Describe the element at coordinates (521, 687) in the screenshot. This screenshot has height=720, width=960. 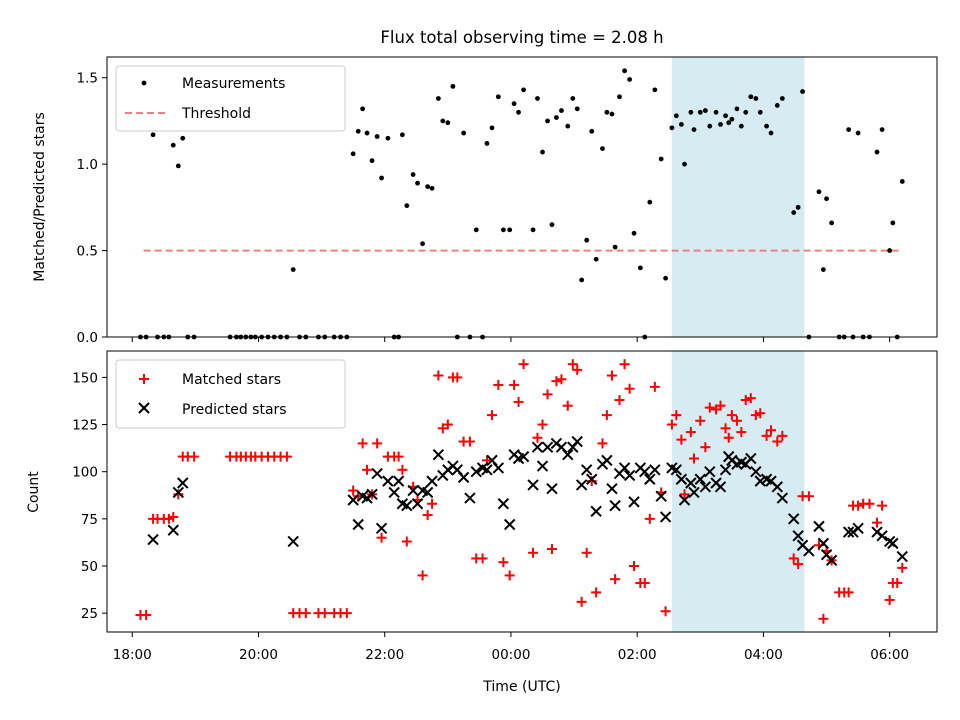
I see `x-axis-label: Time (UTC)` at that location.